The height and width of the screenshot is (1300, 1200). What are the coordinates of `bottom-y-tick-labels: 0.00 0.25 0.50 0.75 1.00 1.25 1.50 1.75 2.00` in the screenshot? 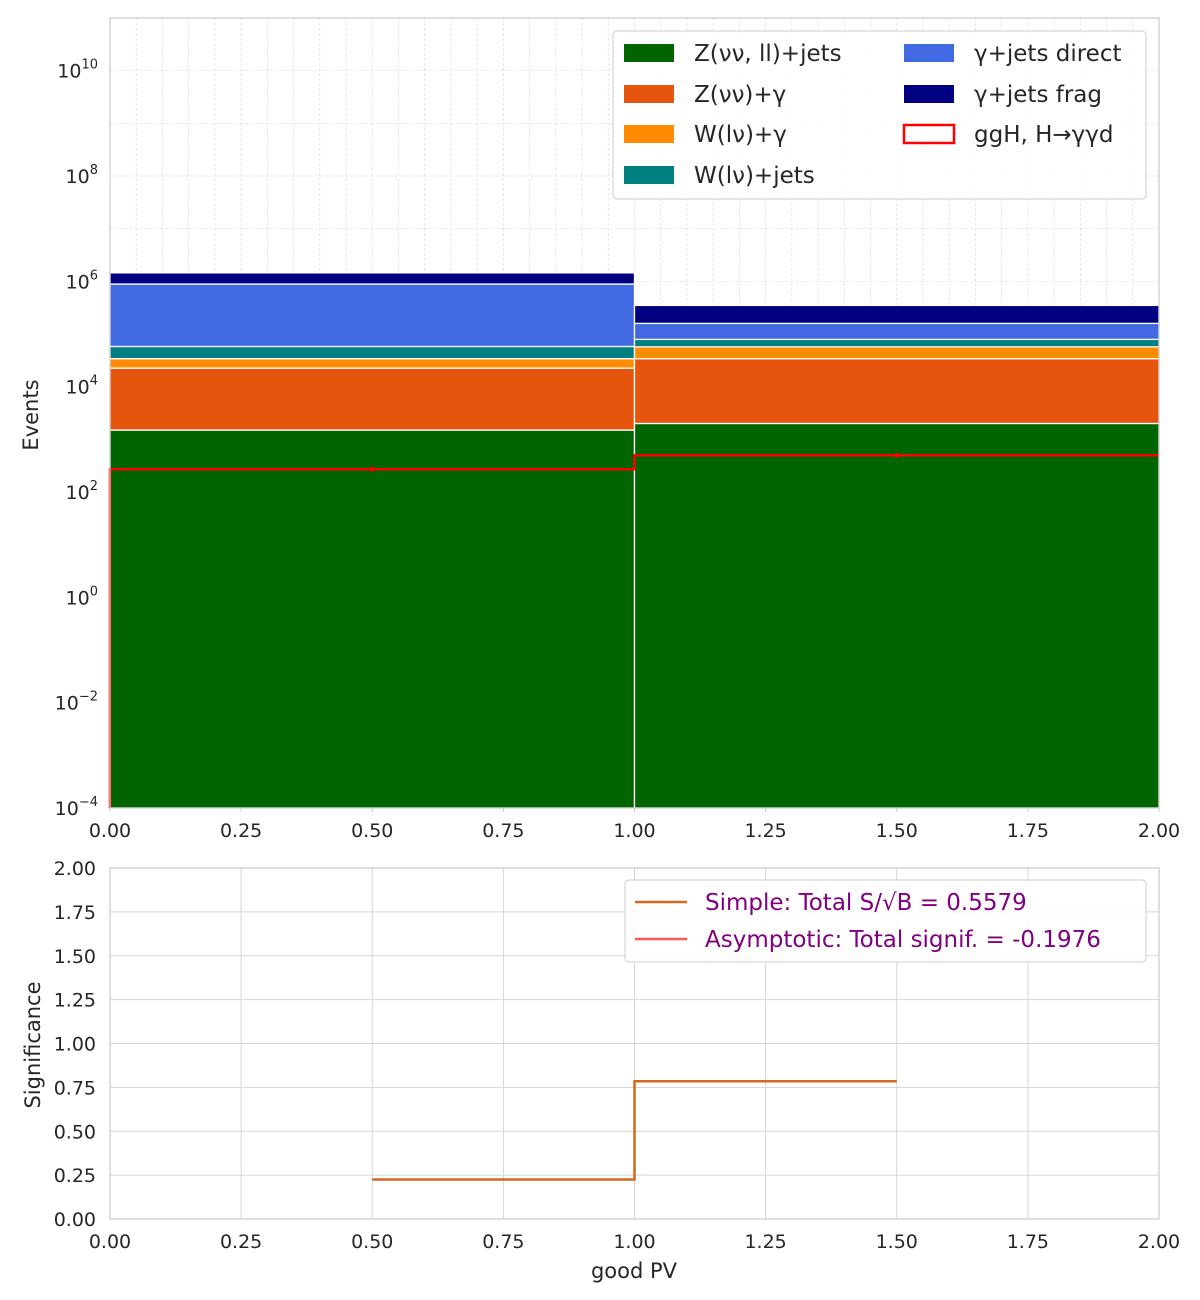 It's located at (75, 1044).